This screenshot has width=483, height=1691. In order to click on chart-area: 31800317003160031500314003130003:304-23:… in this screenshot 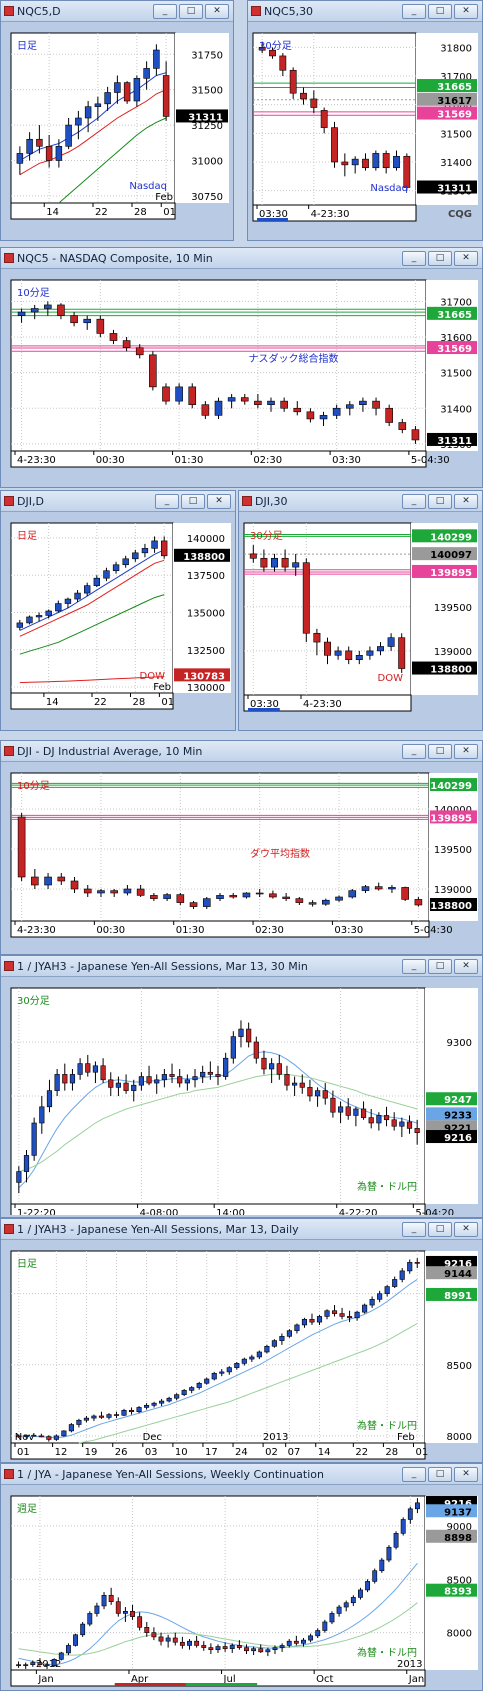, I will do `click(364, 129)`.